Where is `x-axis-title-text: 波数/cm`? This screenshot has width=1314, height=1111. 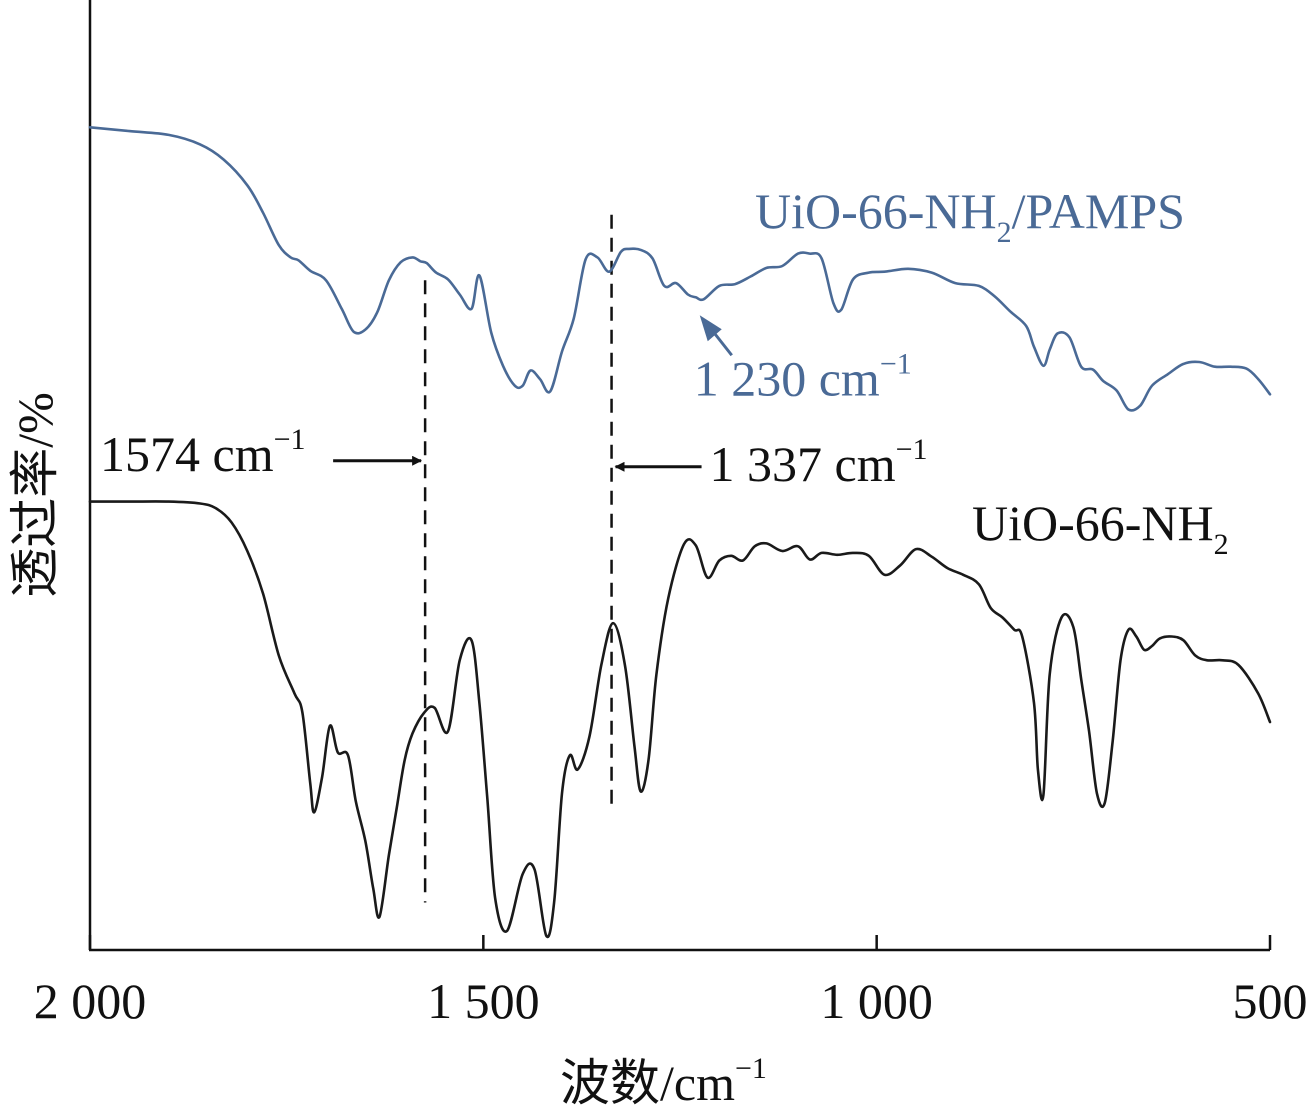
x-axis-title-text: 波数/cm is located at coordinates (647, 1083).